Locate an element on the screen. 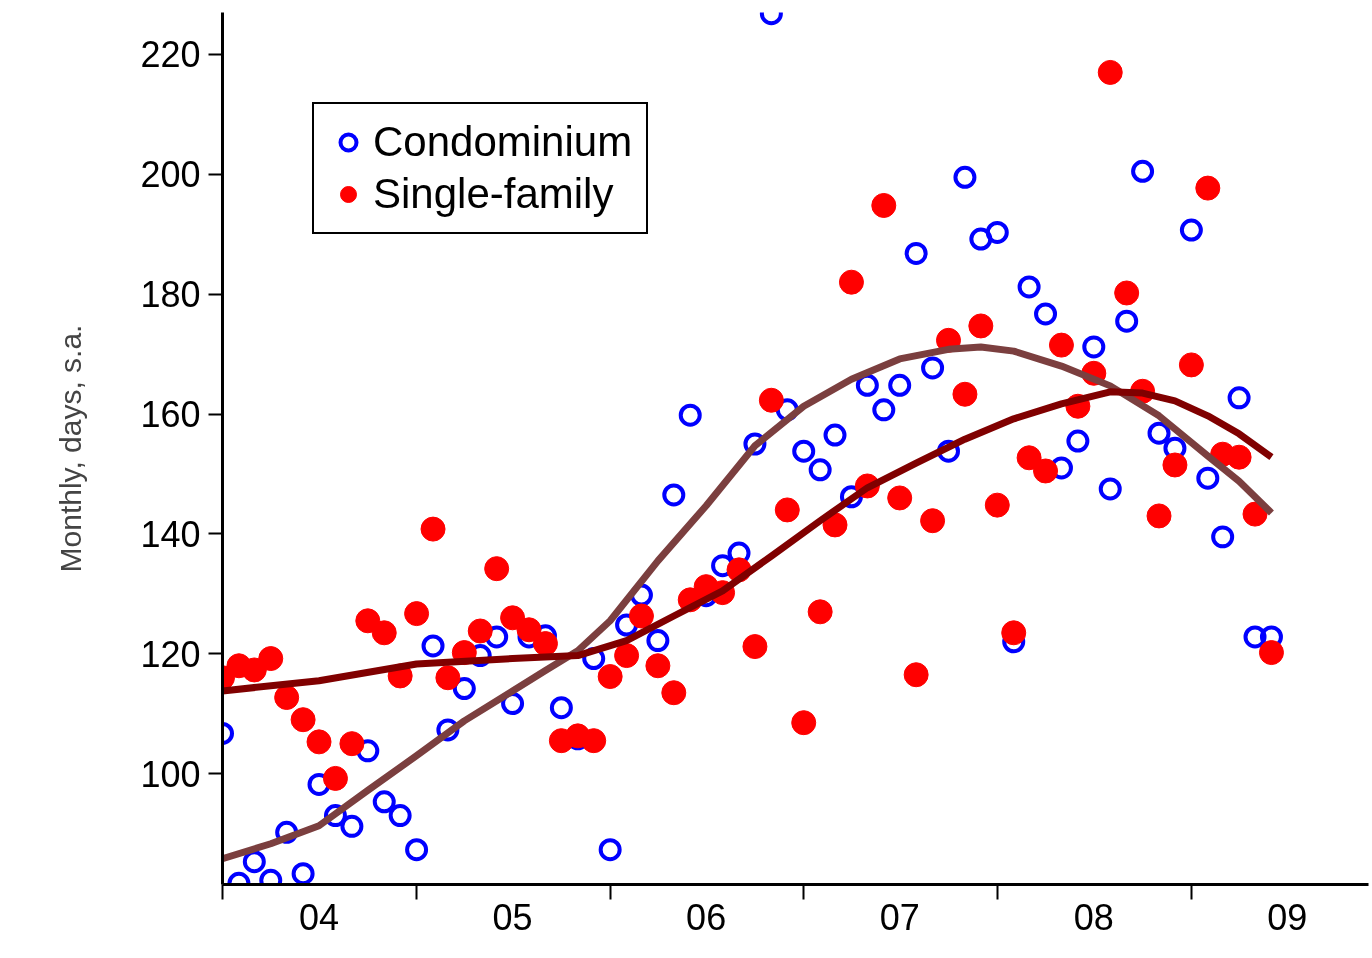 This screenshot has width=1372, height=958. y-tick-label: 120 is located at coordinates (170, 654).